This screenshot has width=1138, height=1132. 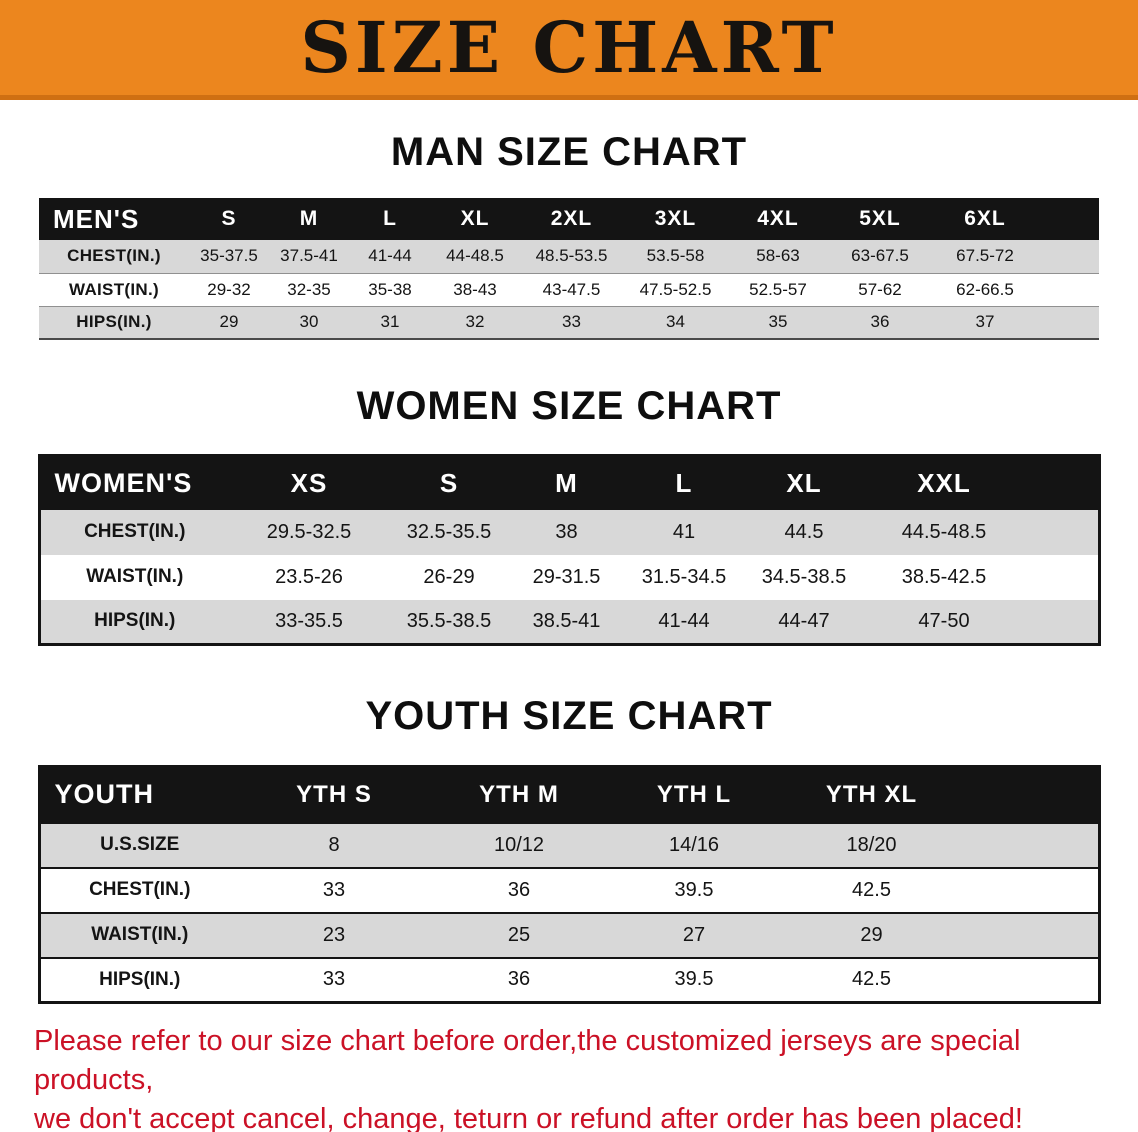 What do you see at coordinates (569, 47) in the screenshot?
I see `page-title: SIZE CHART` at bounding box center [569, 47].